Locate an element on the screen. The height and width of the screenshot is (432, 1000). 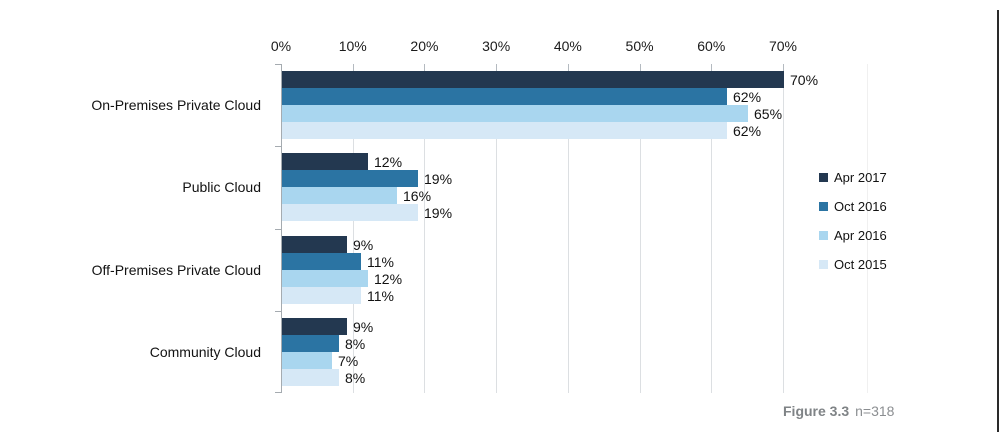
chart-legend: Apr 2017 Oct 2016 Apr 2016 Oct 2015 is located at coordinates (853, 227).